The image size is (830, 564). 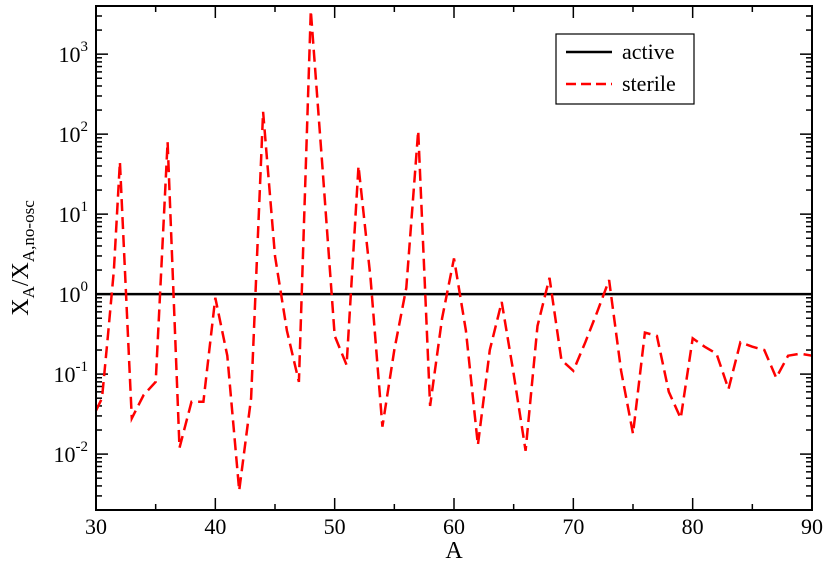 What do you see at coordinates (71, 453) in the screenshot?
I see `y-tick-label: 10⁻²` at bounding box center [71, 453].